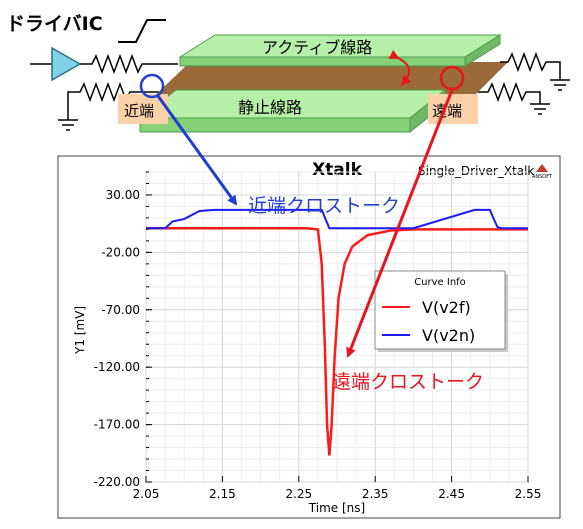  What do you see at coordinates (120, 310) in the screenshot?
I see `y-tick-label: -70.00` at bounding box center [120, 310].